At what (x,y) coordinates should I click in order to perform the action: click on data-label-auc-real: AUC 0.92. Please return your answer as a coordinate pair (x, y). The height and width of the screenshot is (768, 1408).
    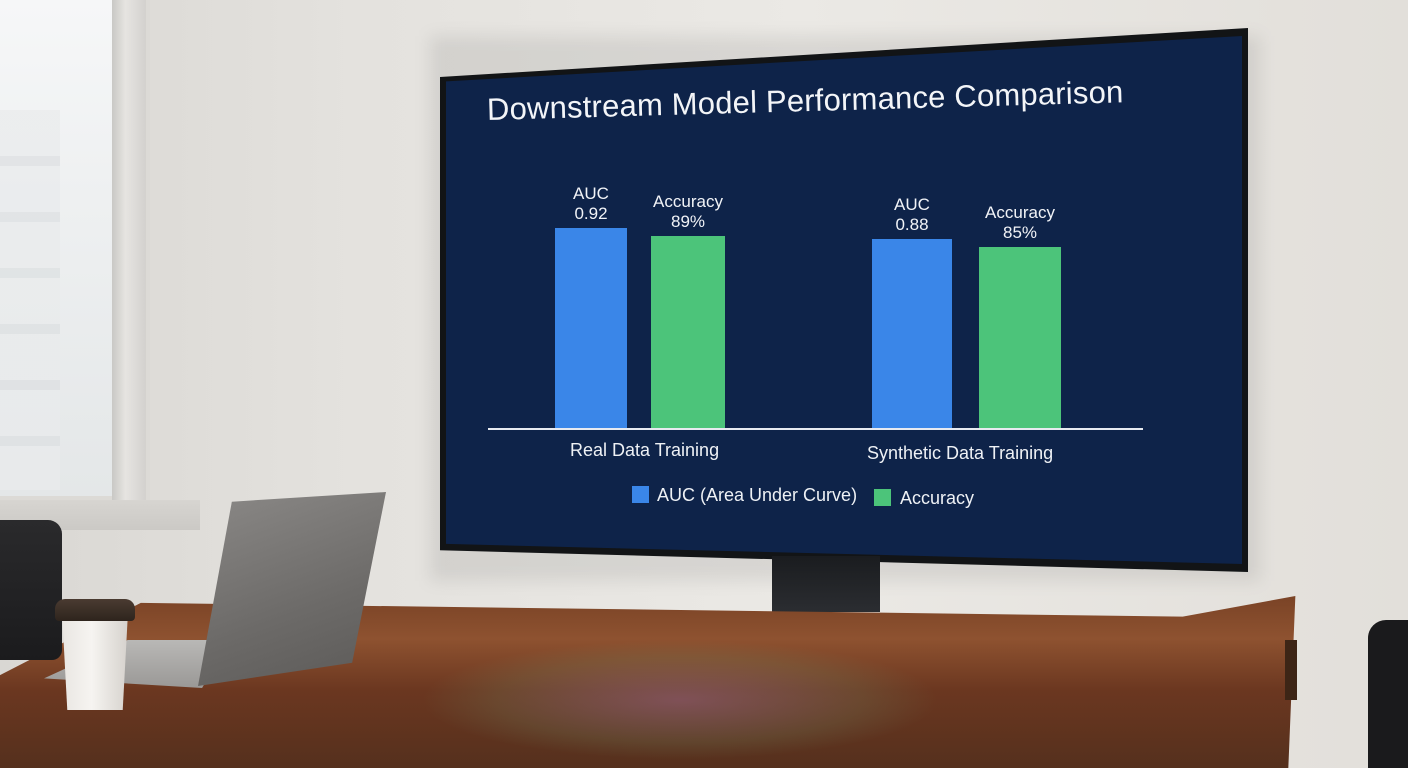
    Looking at the image, I should click on (591, 204).